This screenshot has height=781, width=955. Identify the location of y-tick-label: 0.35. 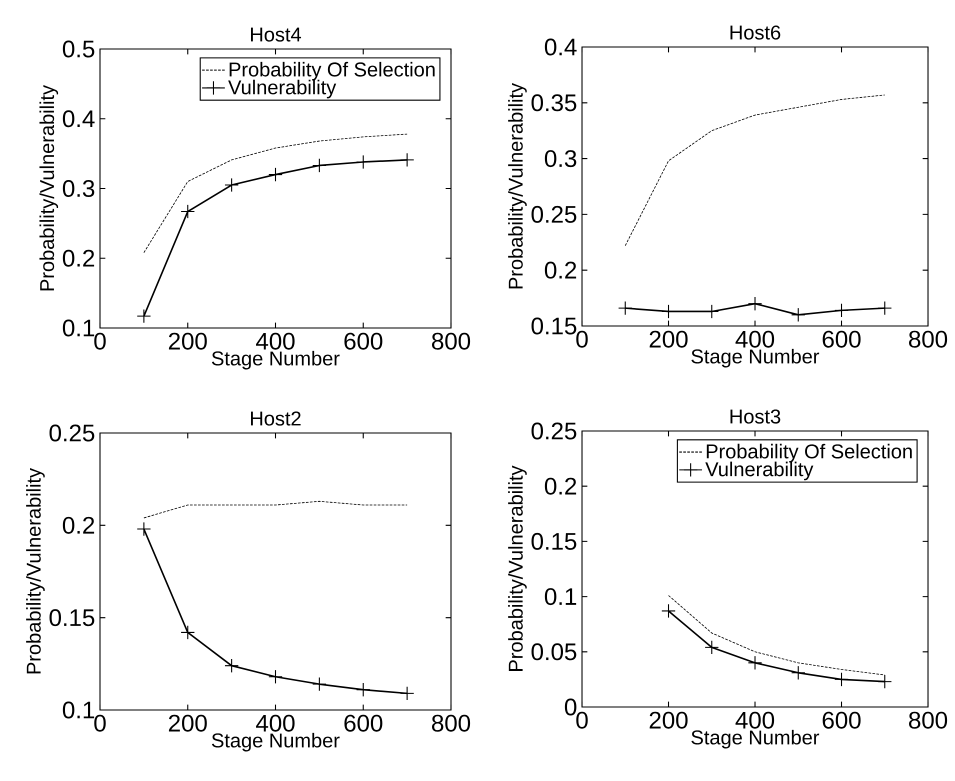
(554, 103).